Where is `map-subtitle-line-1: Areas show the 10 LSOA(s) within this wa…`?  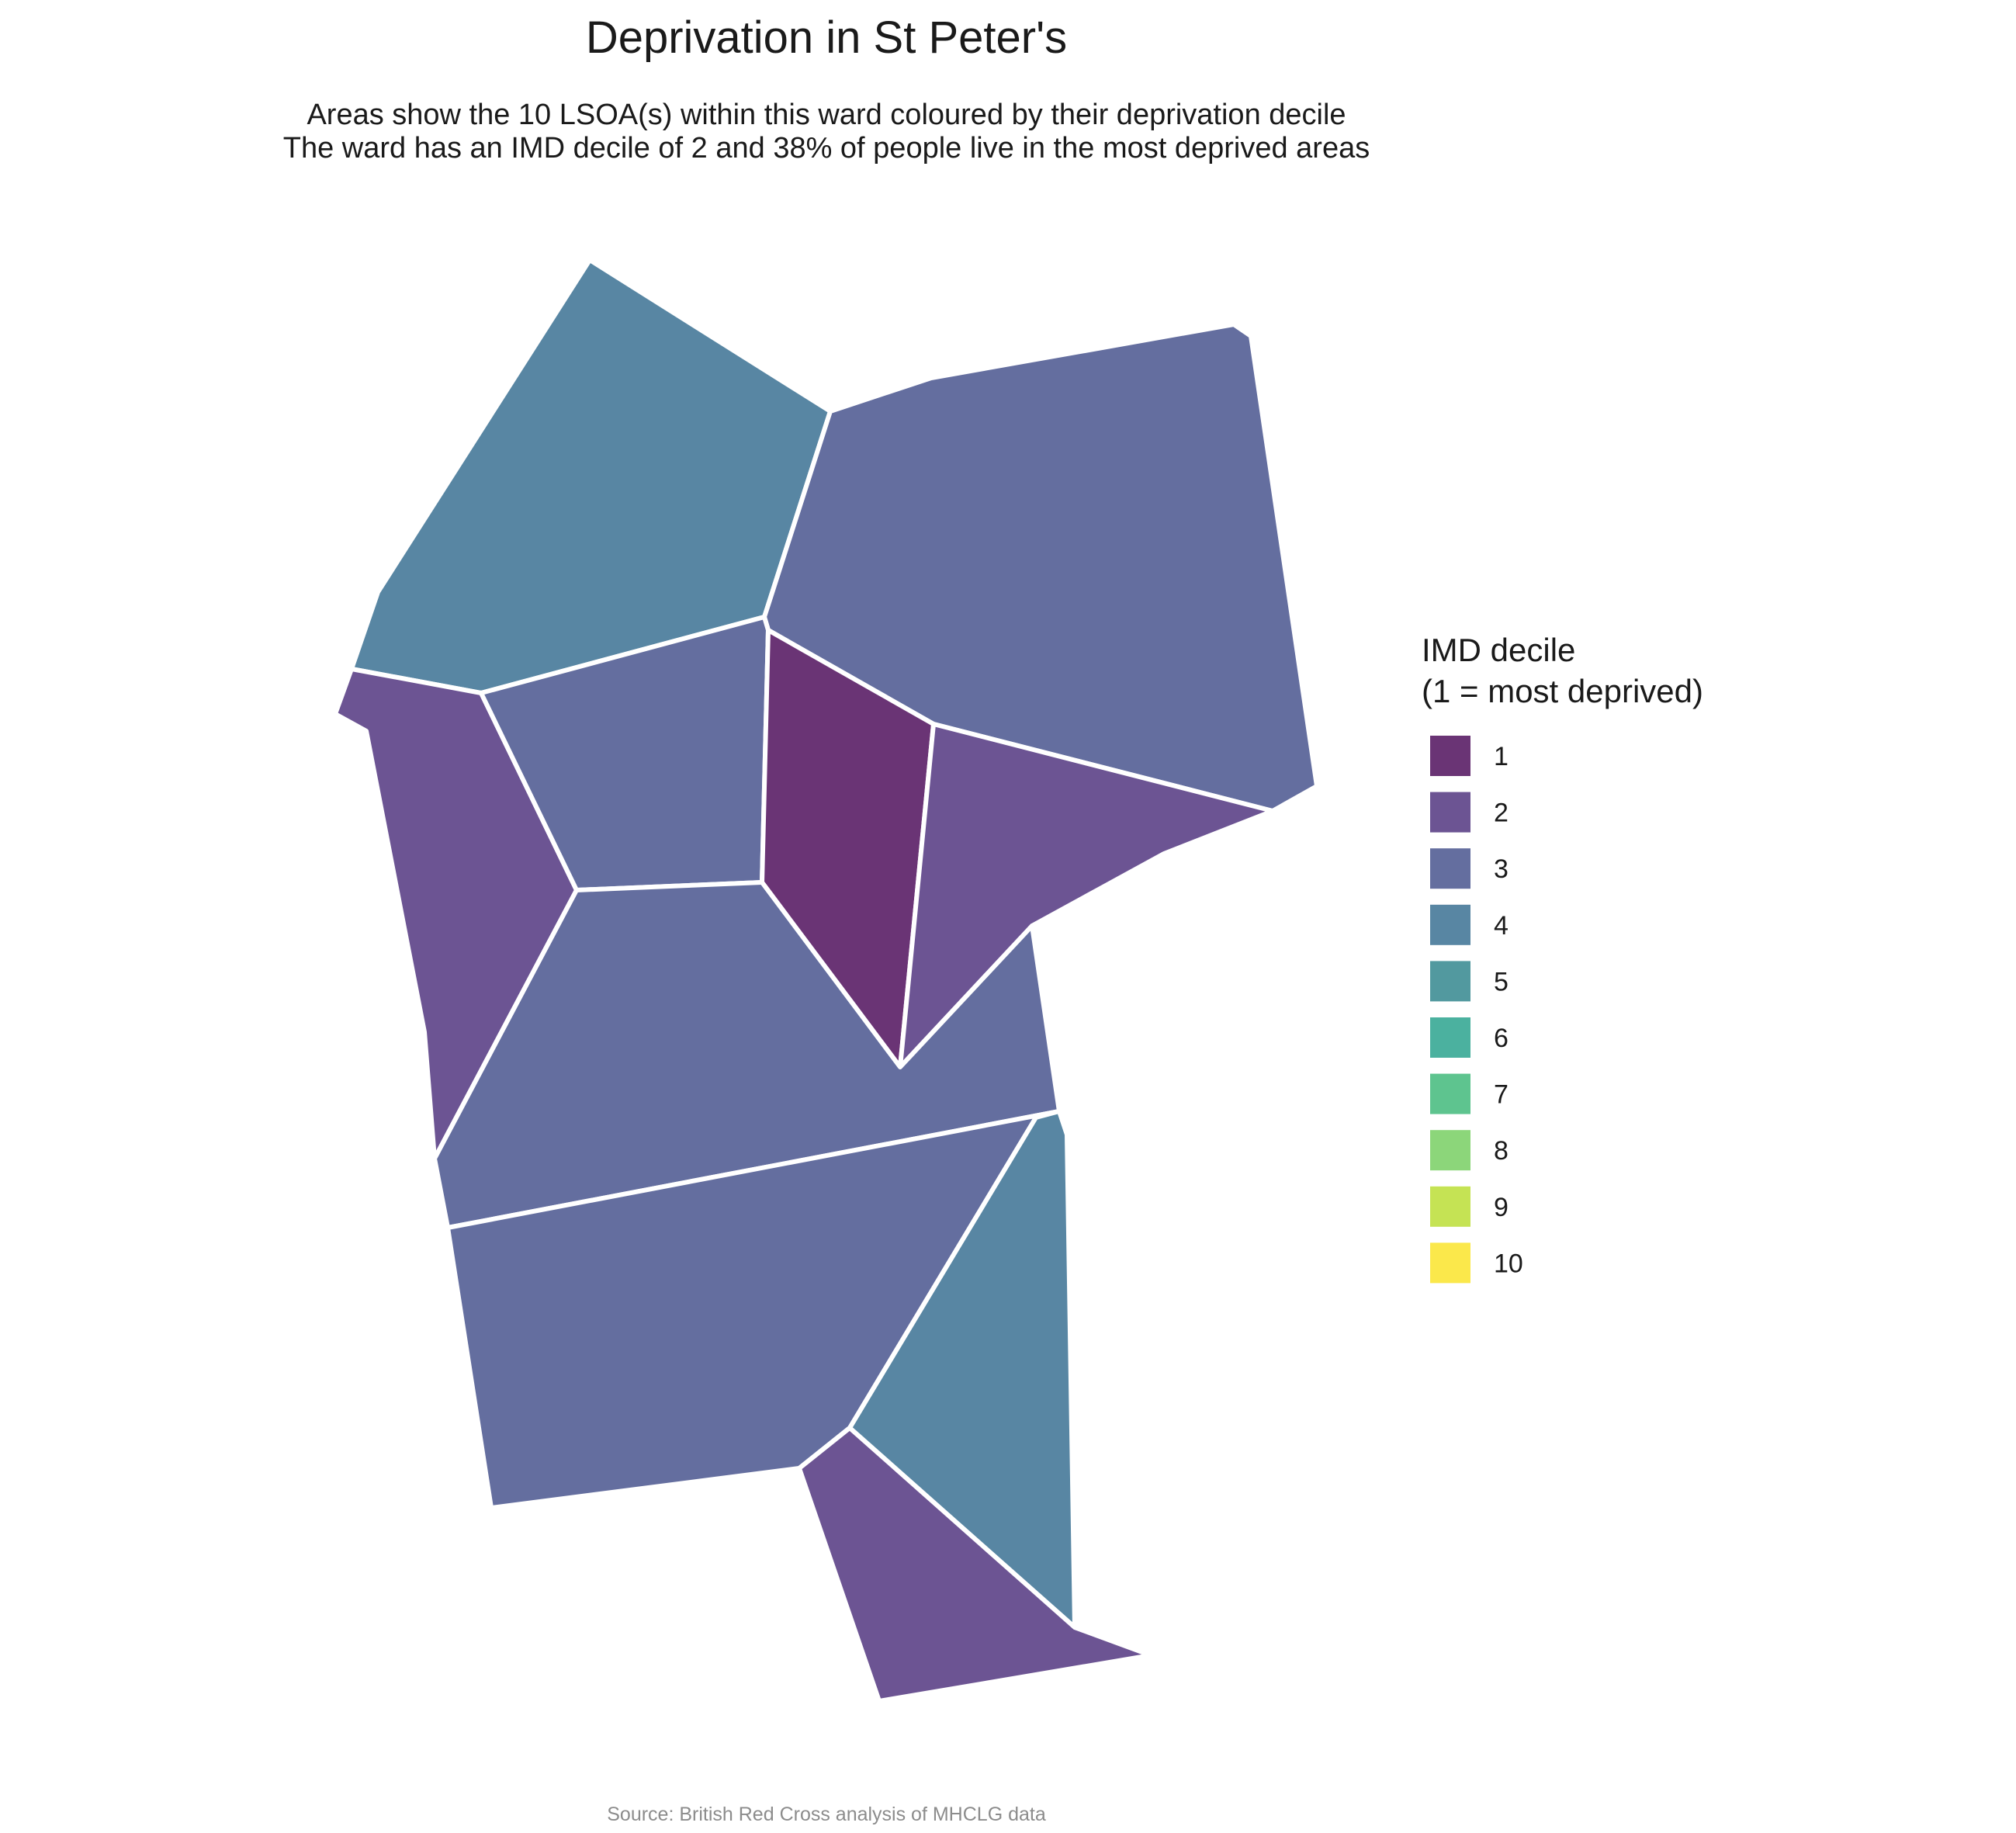 map-subtitle-line-1: Areas show the 10 LSOA(s) within this wa… is located at coordinates (827, 115).